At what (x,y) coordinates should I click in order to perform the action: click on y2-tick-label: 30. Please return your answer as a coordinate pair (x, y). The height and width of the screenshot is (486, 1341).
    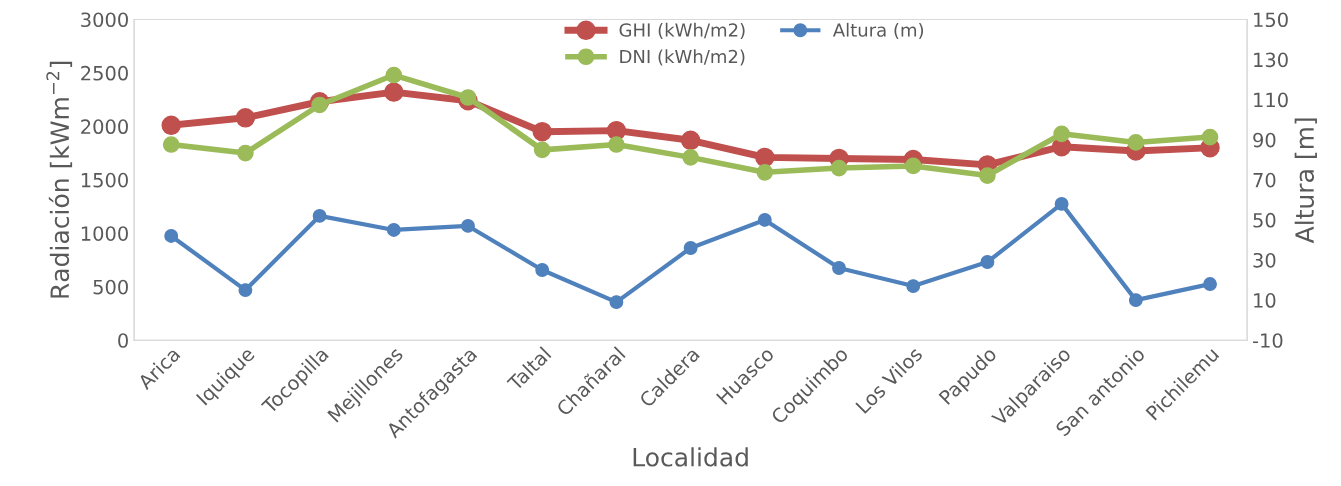
    Looking at the image, I should click on (1264, 260).